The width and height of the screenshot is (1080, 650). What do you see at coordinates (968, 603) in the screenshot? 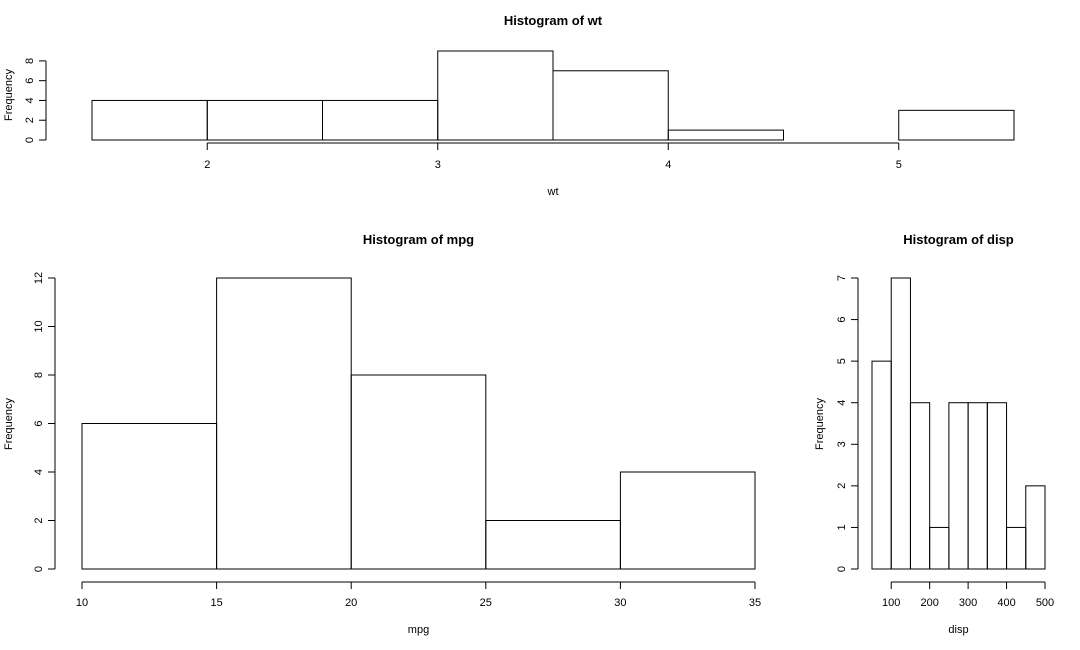
I see `x-tick-label: 300` at bounding box center [968, 603].